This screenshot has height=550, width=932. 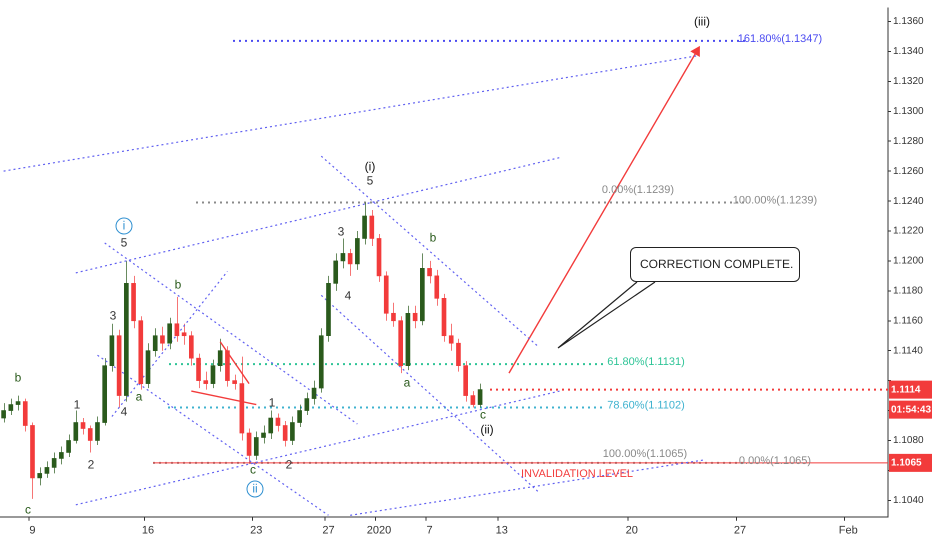 What do you see at coordinates (908, 500) in the screenshot?
I see `y-tick-label: 1.1040` at bounding box center [908, 500].